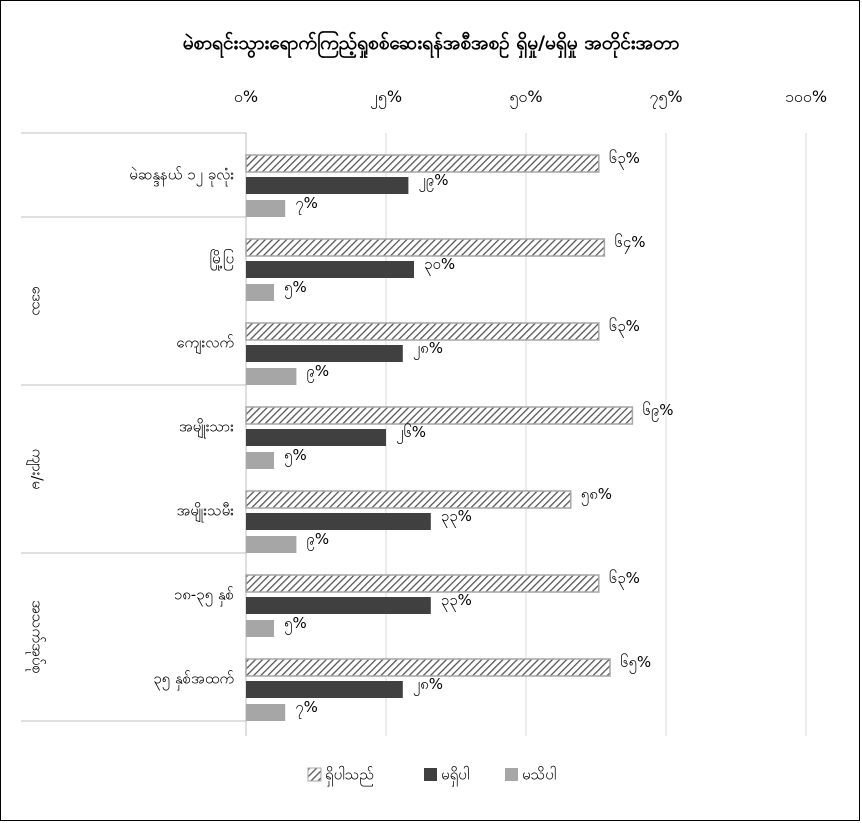  I want to click on data-label: ၂၆%, so click(411, 433).